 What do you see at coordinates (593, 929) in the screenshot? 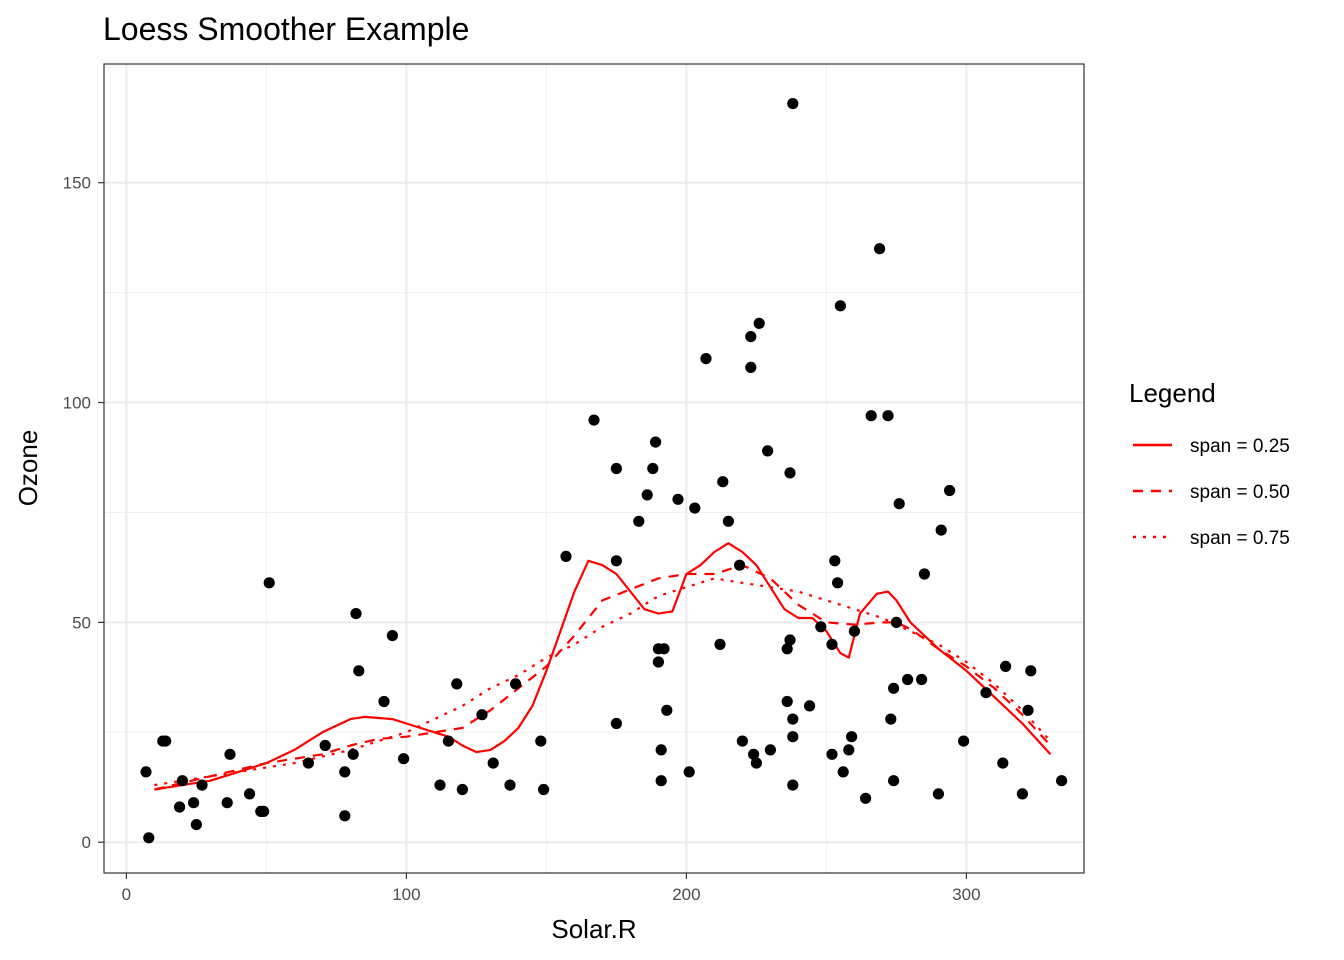
I see `x-axis-title: Solar.R` at bounding box center [593, 929].